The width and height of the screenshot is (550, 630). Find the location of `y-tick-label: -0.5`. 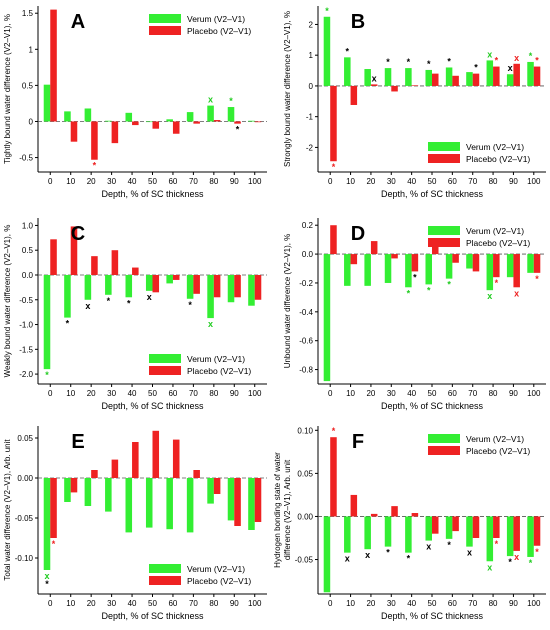

y-tick-label: -0.5 is located at coordinates (26, 300).